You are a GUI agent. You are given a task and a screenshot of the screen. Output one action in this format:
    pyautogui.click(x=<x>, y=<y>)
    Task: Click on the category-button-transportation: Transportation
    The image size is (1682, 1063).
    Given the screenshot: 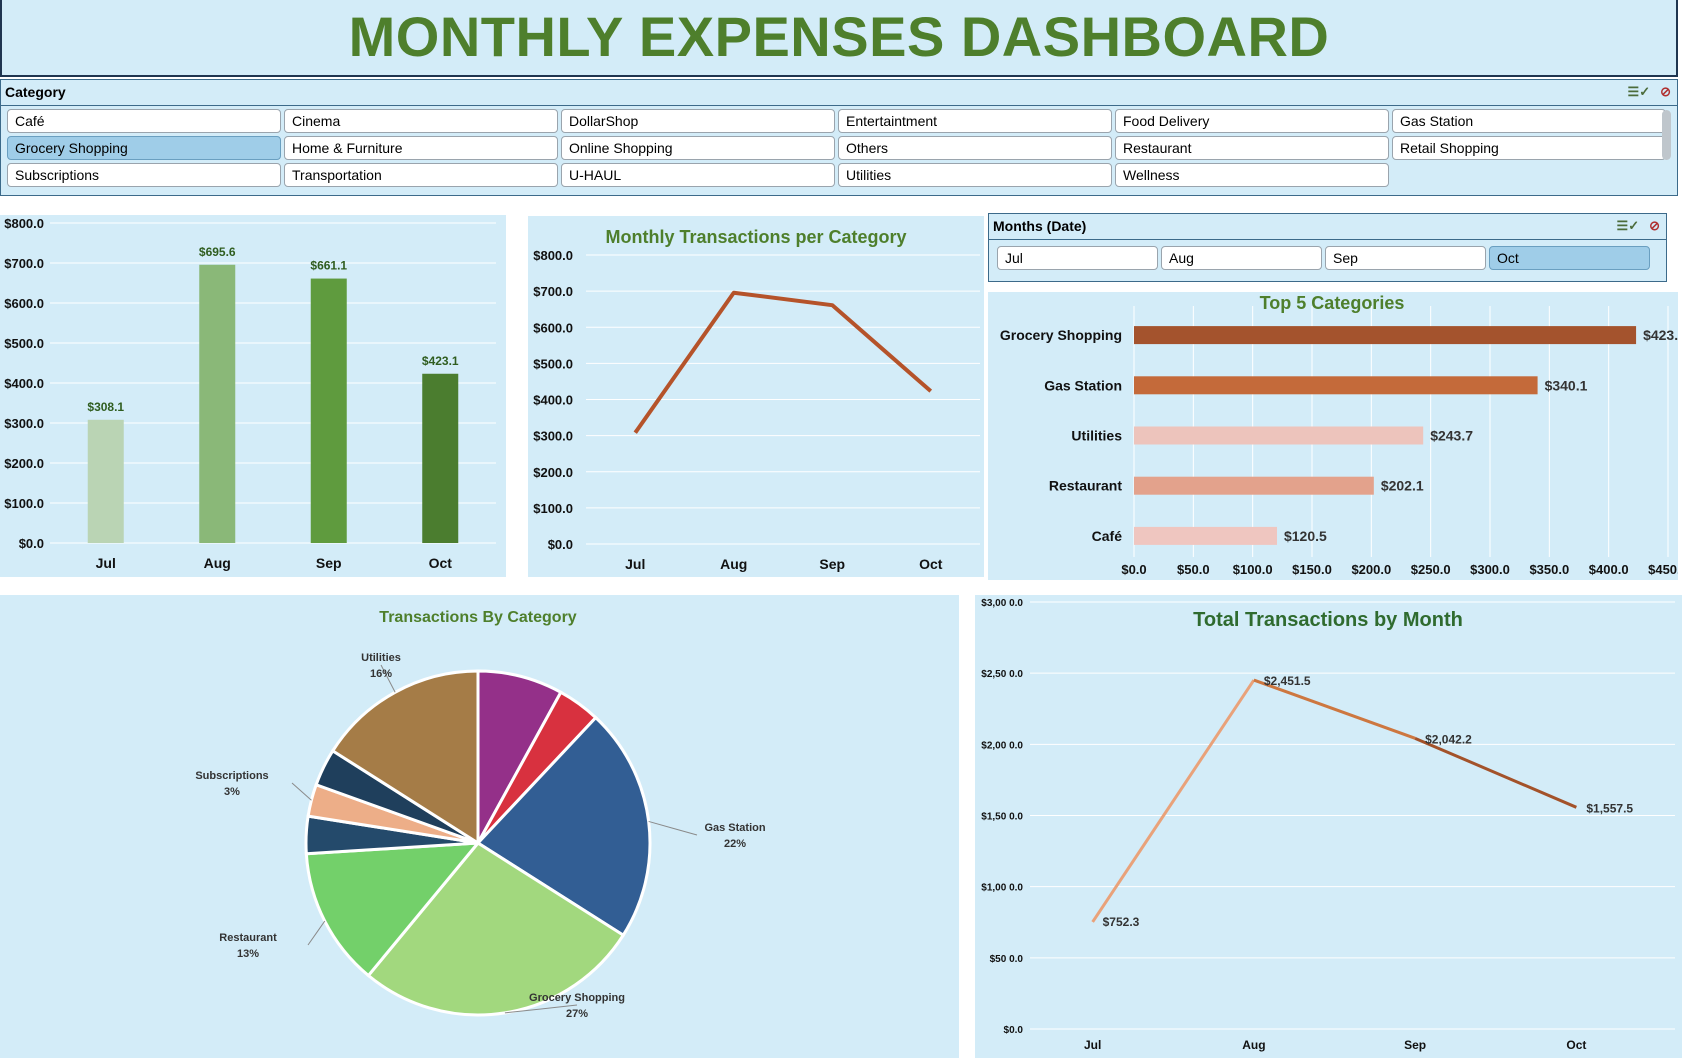 What is the action you would take?
    pyautogui.click(x=421, y=175)
    